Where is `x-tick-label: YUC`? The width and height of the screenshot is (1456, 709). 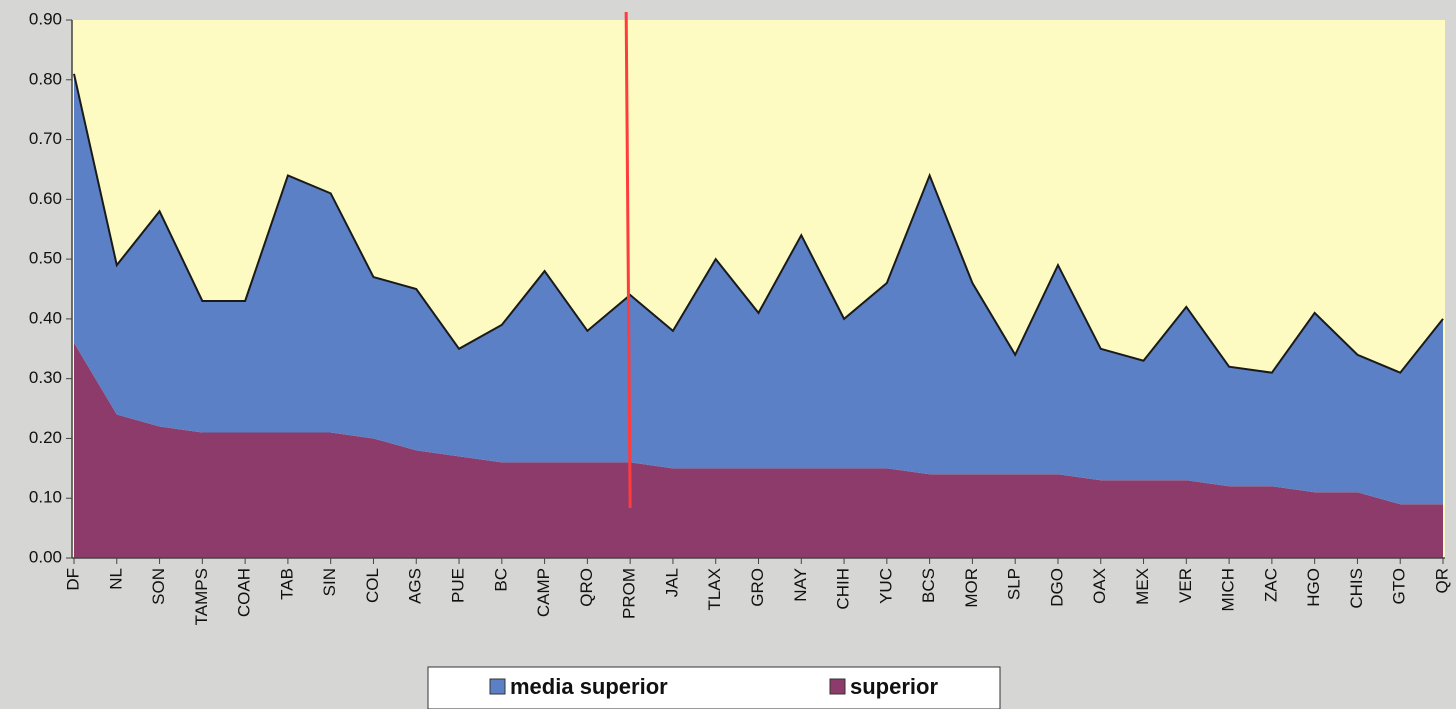 x-tick-label: YUC is located at coordinates (885, 586).